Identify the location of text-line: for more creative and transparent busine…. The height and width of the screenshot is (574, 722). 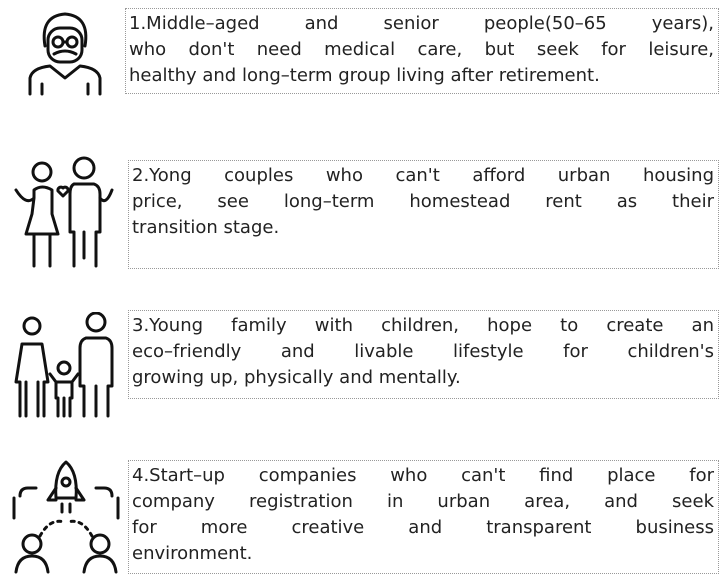
(423, 527).